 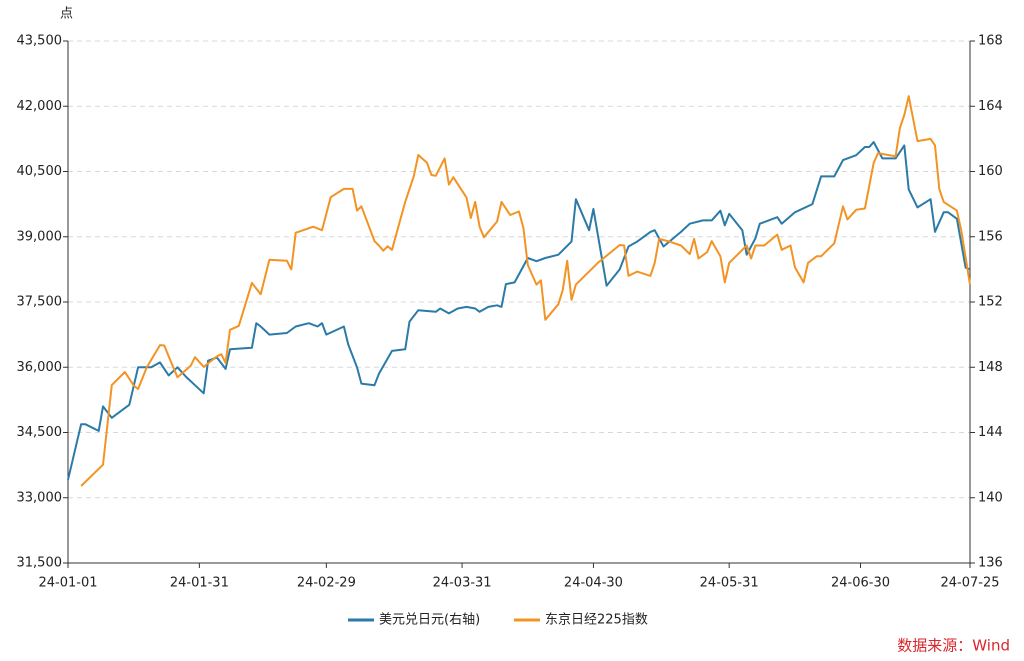 What do you see at coordinates (66, 14) in the screenshot?
I see `y-unit-label: 点` at bounding box center [66, 14].